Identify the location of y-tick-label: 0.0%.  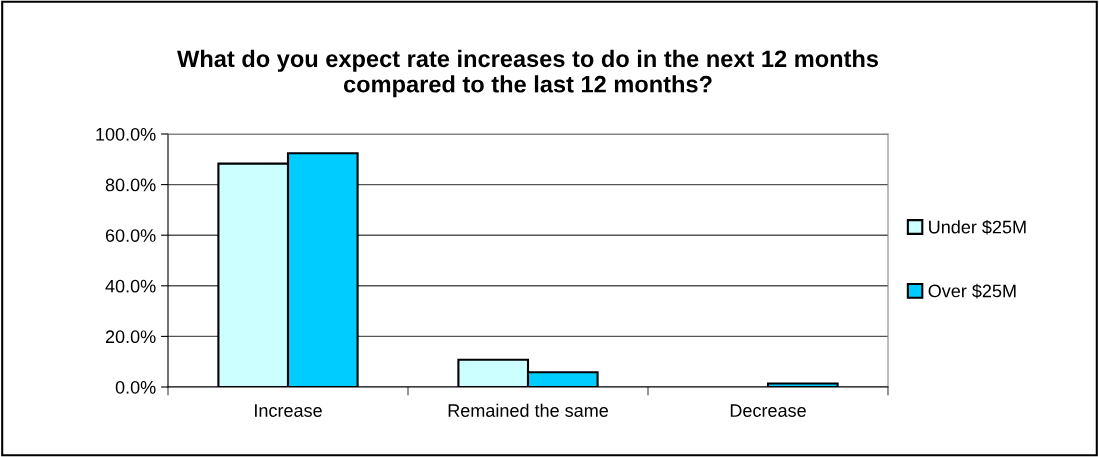
(135, 387).